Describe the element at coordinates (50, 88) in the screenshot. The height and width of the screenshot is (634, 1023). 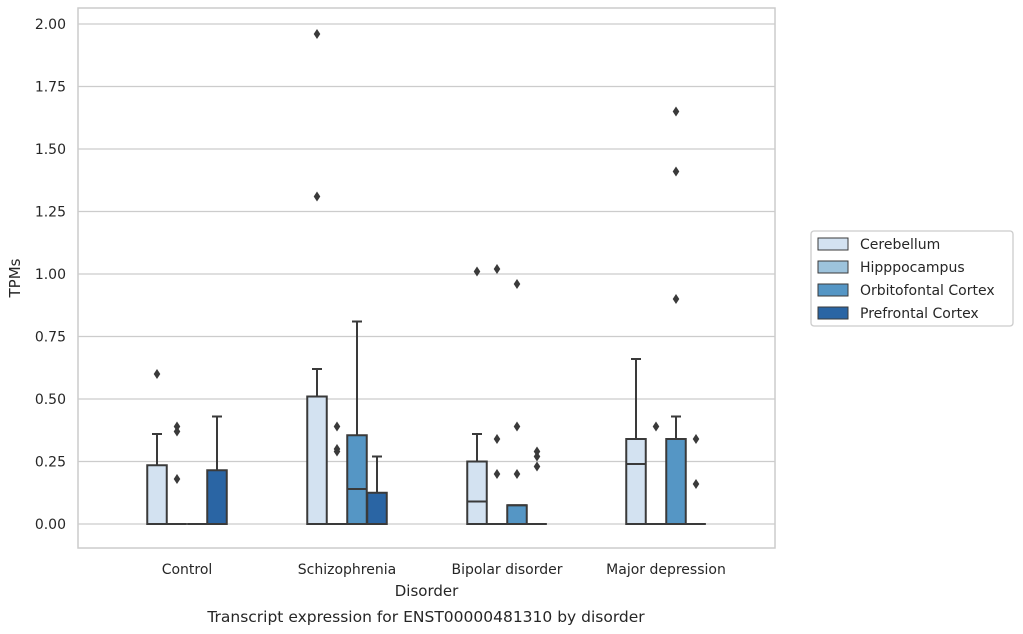
I see `y-tick-label: 1.75` at that location.